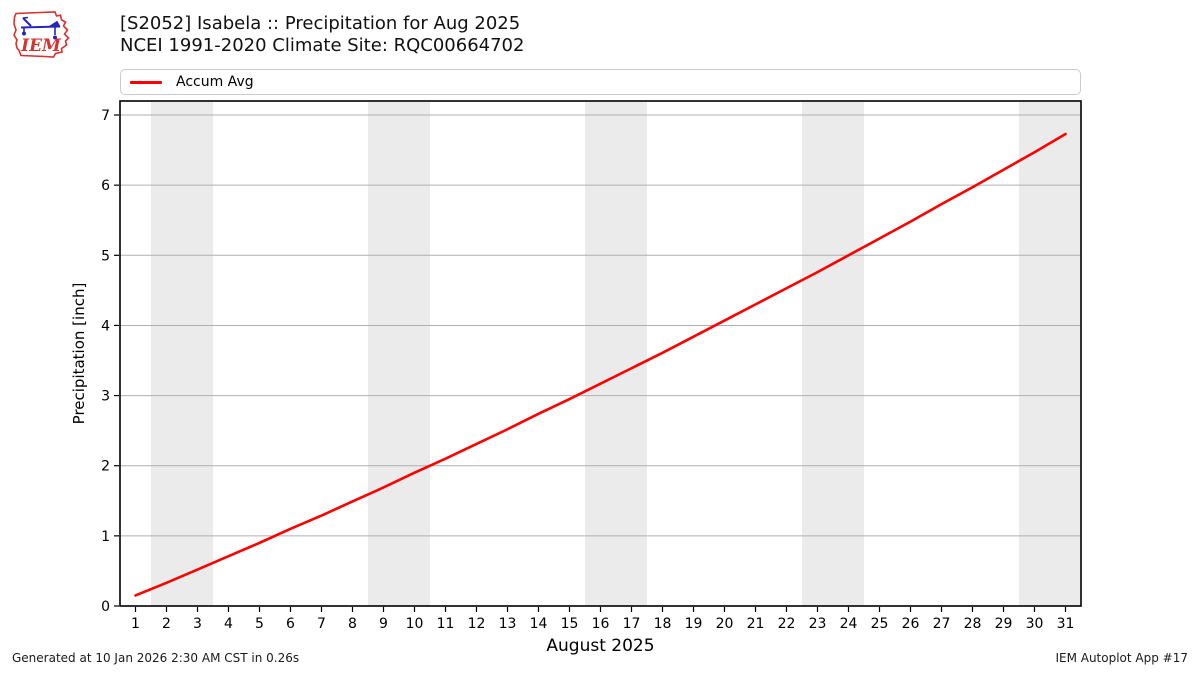 This screenshot has width=1200, height=675. Describe the element at coordinates (694, 624) in the screenshot. I see `x-tick-label: 19` at that location.